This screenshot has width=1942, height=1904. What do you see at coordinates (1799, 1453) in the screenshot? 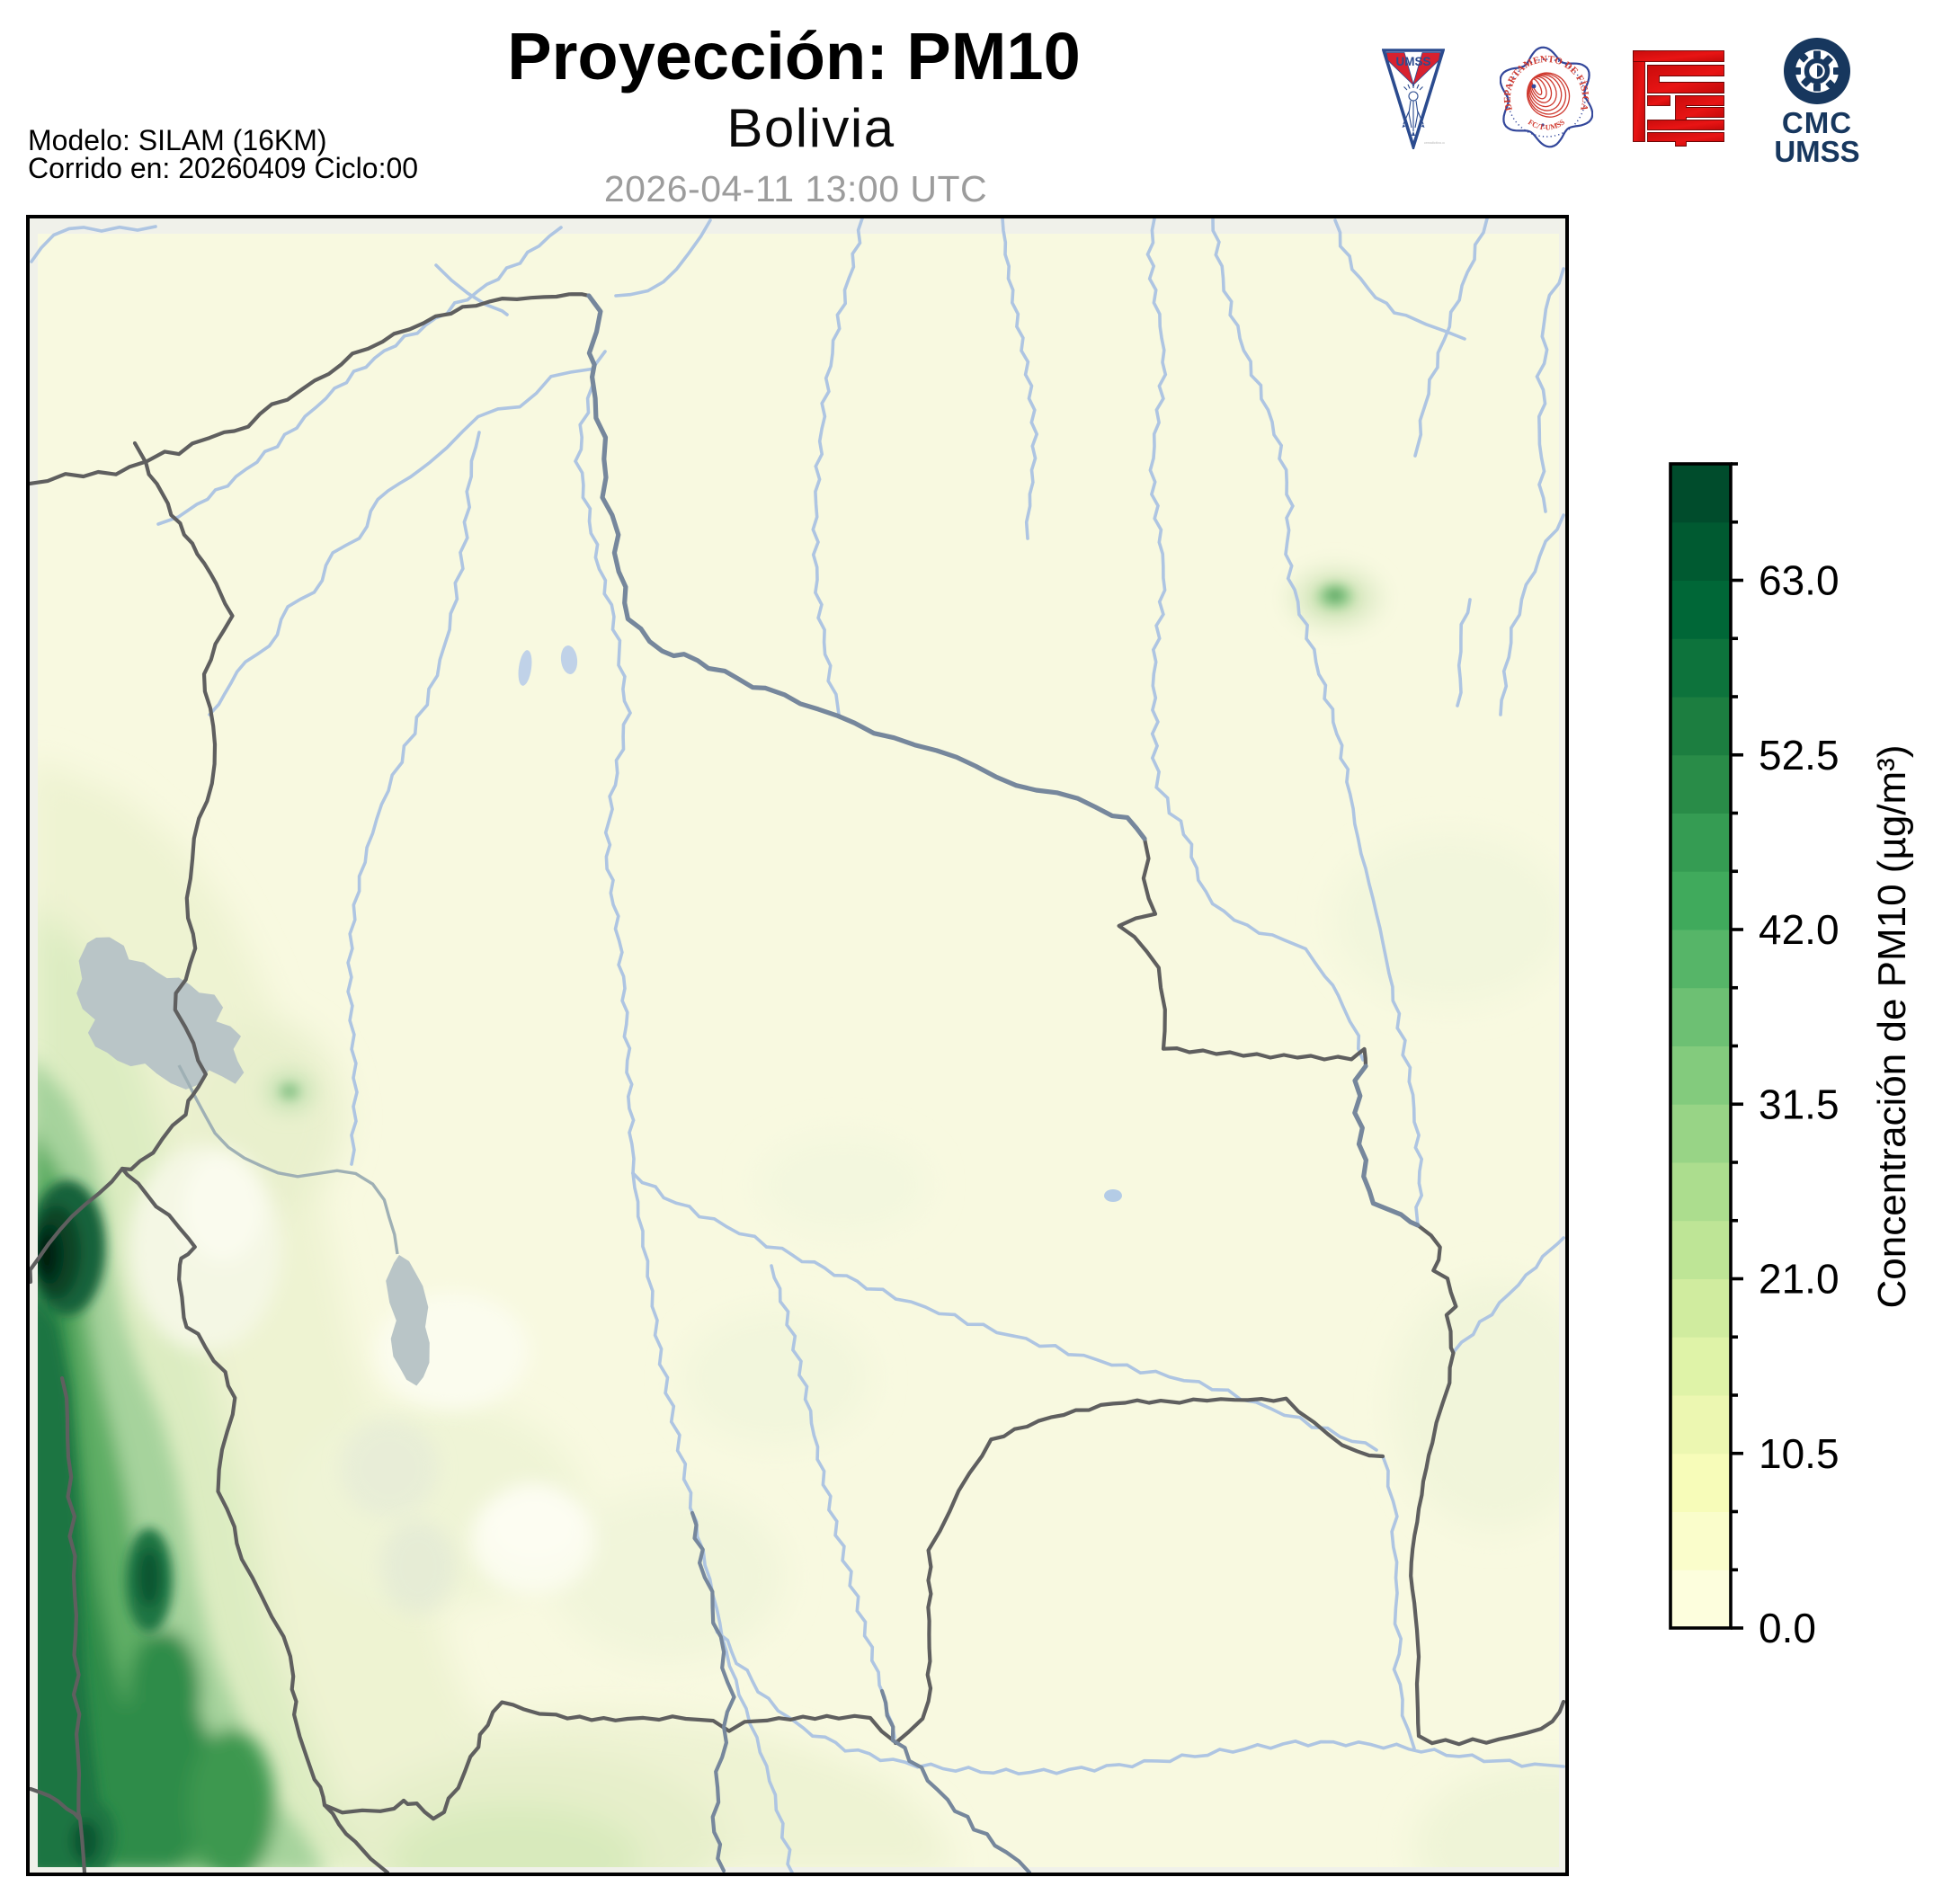
I see `svg-text: 10.5` at bounding box center [1799, 1453].